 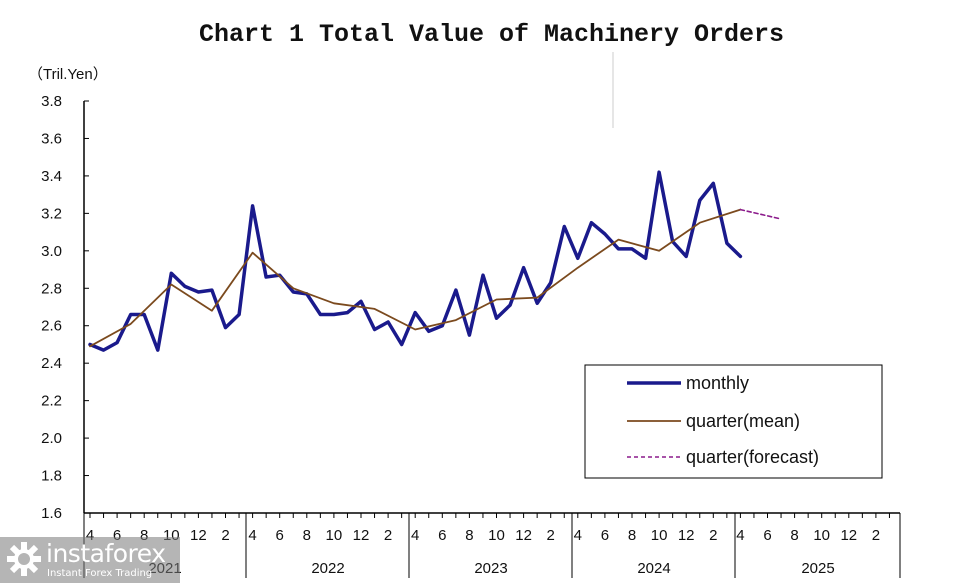 What do you see at coordinates (817, 568) in the screenshot?
I see `x-year-label: 2025` at bounding box center [817, 568].